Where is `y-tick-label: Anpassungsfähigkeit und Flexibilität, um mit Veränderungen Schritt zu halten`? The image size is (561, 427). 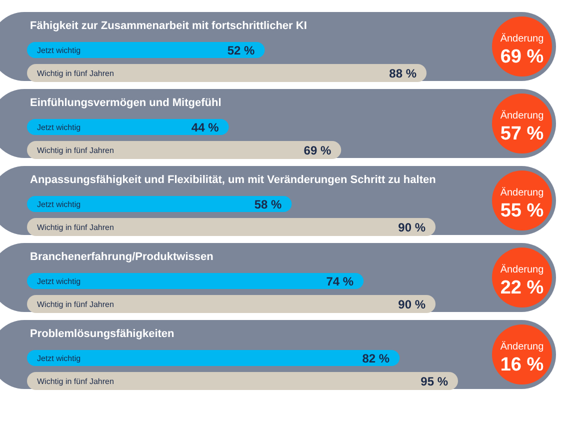
y-tick-label: Anpassungsfähigkeit und Flexibilität, um mit Veränderungen Schritt zu halten is located at coordinates (233, 180).